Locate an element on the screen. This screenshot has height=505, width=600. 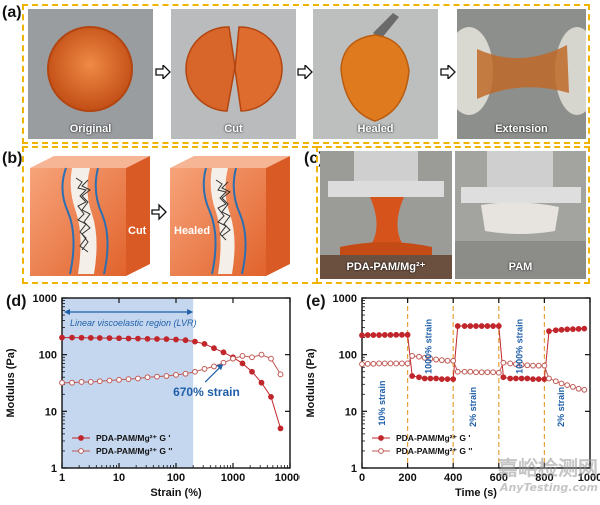
x-tick-label: 200 is located at coordinates (407, 478).